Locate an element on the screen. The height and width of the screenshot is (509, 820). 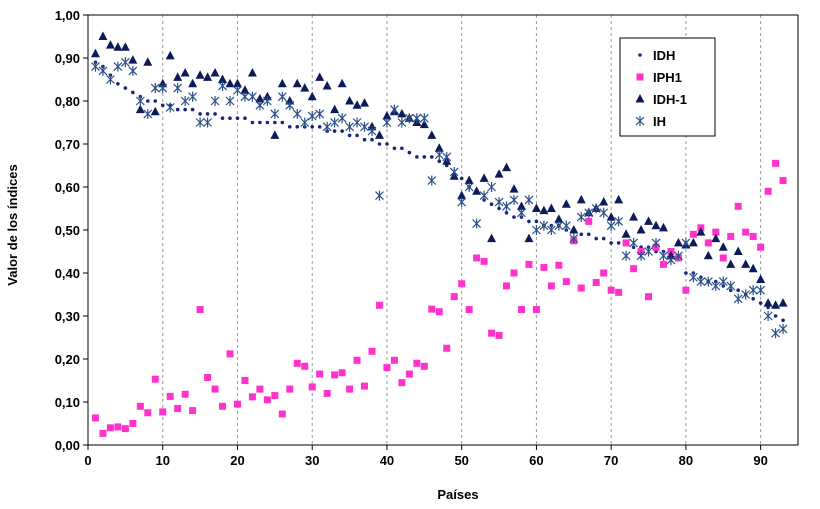
x-tick-label: 90 is located at coordinates (760, 460).